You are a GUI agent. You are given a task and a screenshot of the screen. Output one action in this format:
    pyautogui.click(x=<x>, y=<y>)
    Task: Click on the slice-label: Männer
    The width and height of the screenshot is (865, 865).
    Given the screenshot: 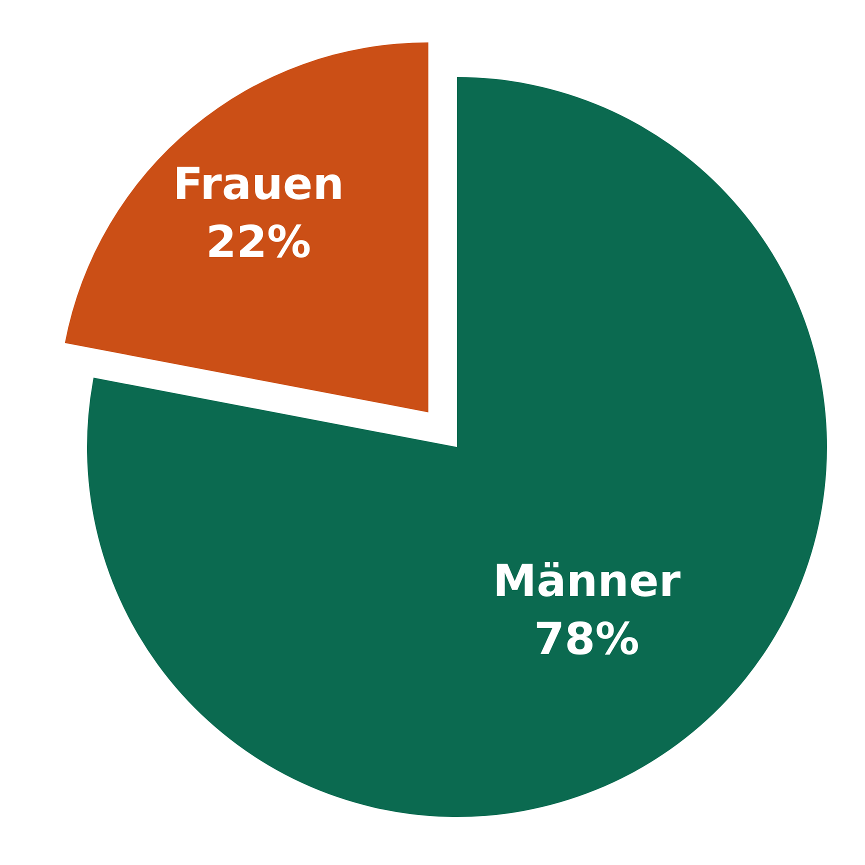 What is the action you would take?
    pyautogui.click(x=586, y=581)
    